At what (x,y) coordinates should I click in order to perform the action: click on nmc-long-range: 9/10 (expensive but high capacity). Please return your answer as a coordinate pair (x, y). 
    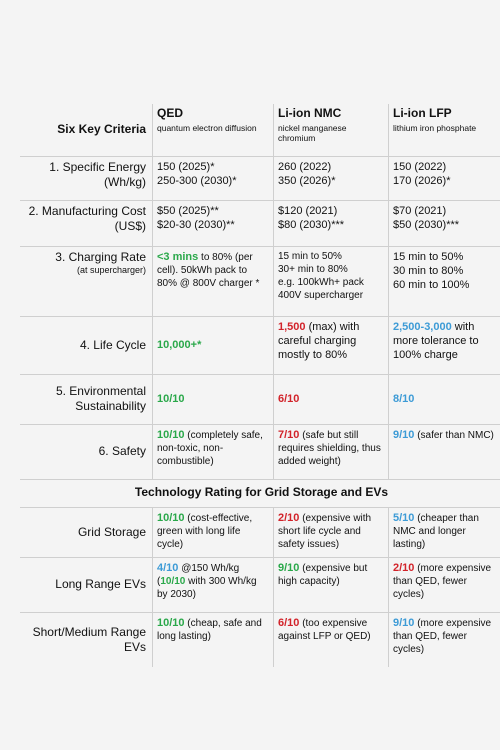
    Looking at the image, I should click on (331, 584).